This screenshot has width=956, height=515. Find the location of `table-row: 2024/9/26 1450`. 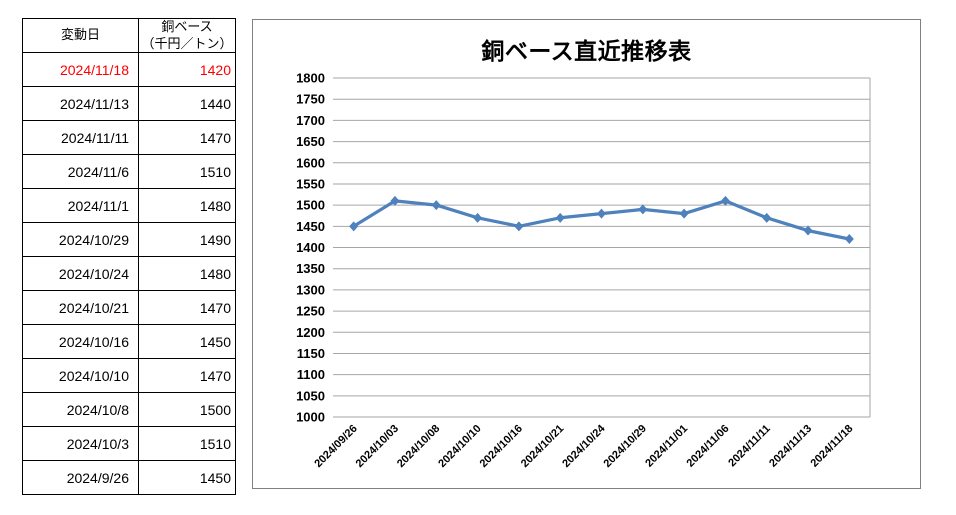

table-row: 2024/9/26 1450 is located at coordinates (129, 477).